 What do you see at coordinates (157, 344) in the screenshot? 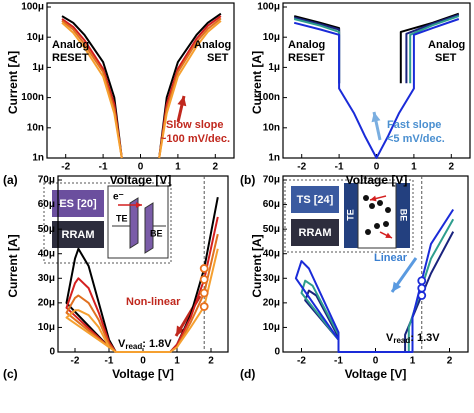
I see `annotation: : 1.8V` at bounding box center [157, 344].